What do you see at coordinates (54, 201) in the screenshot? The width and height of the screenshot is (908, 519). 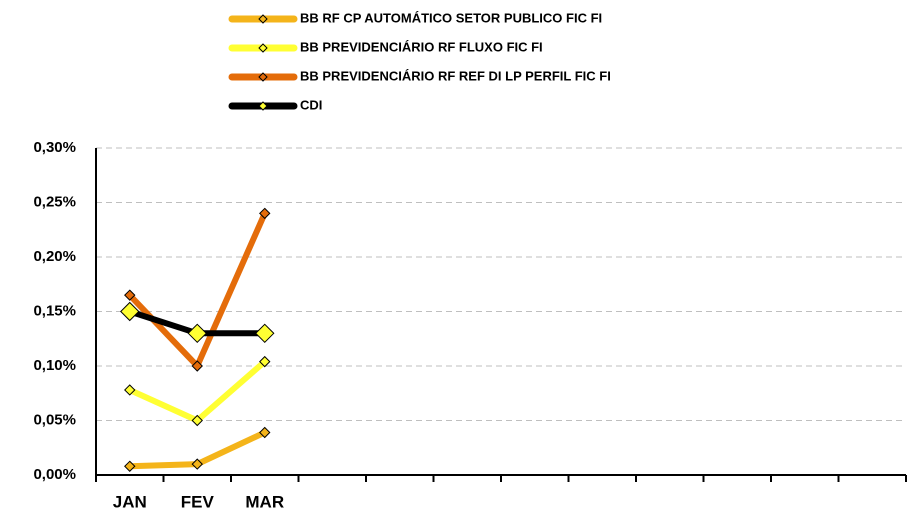 I see `y-tick-label: 0,25%` at bounding box center [54, 201].